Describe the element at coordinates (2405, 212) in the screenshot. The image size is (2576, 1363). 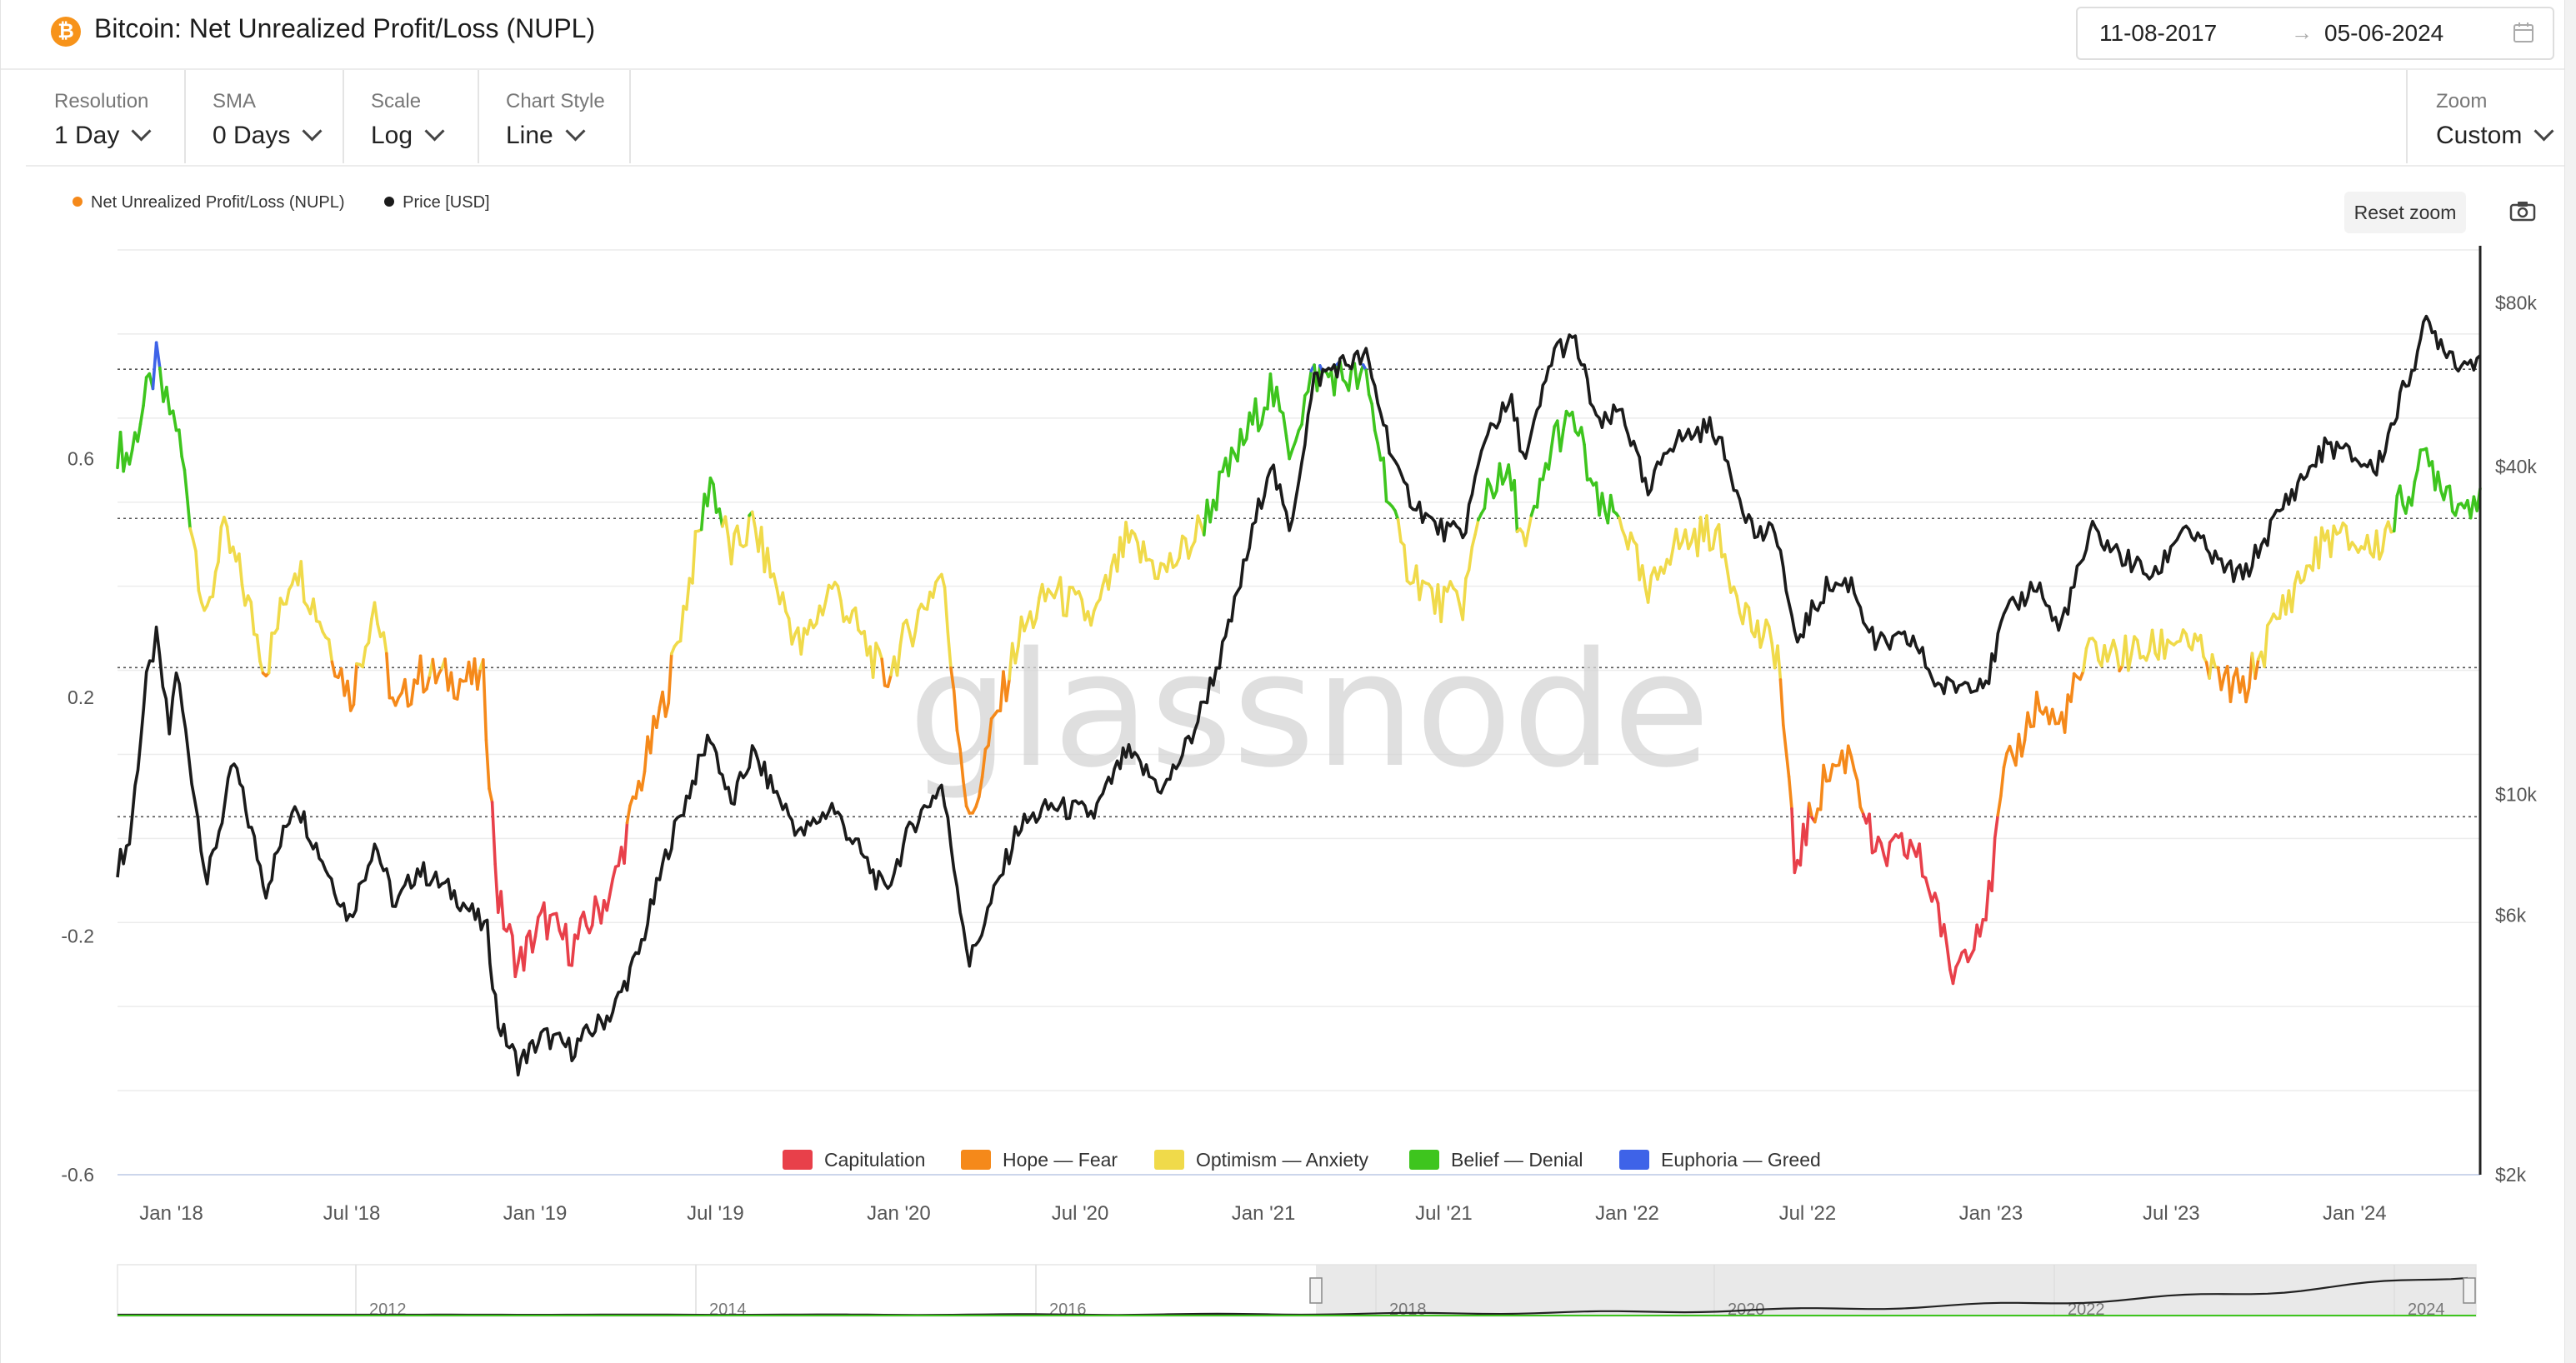
I see `reset-zoom-button: Reset zoom` at that location.